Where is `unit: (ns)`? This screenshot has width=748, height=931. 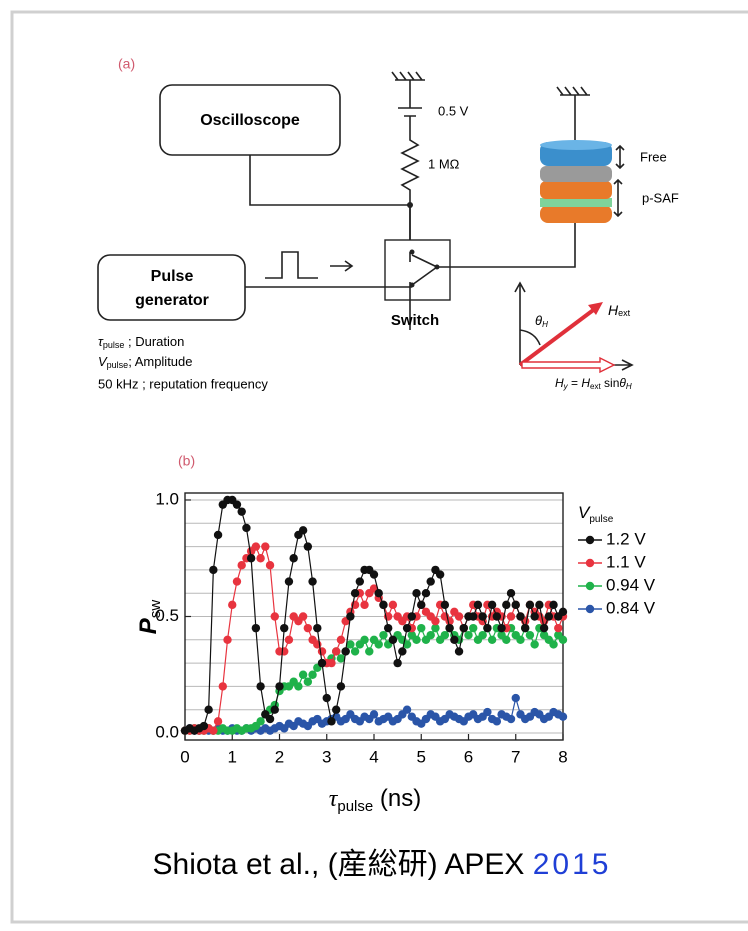 unit: (ns) is located at coordinates (397, 798).